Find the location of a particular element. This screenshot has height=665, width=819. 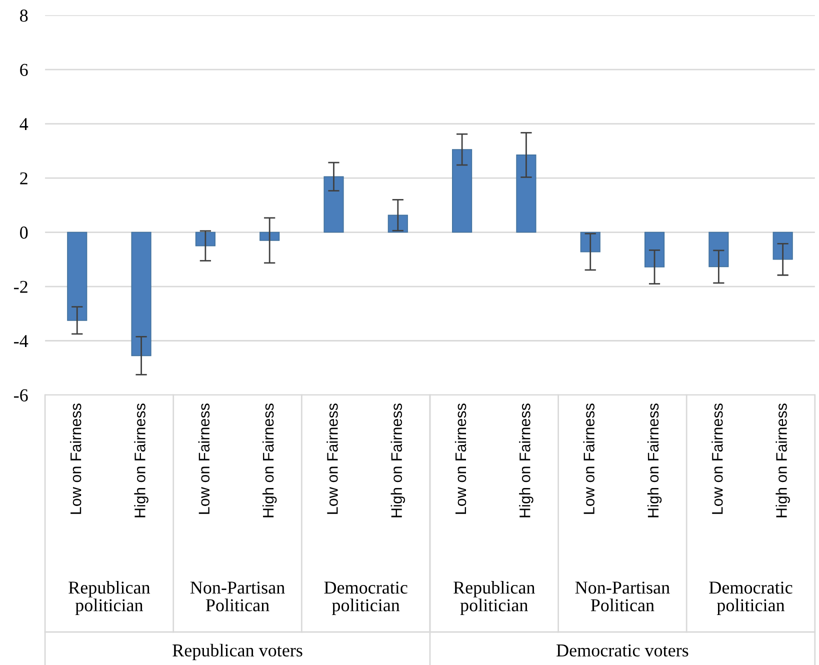

y-tick-label: -4 is located at coordinates (21, 341).